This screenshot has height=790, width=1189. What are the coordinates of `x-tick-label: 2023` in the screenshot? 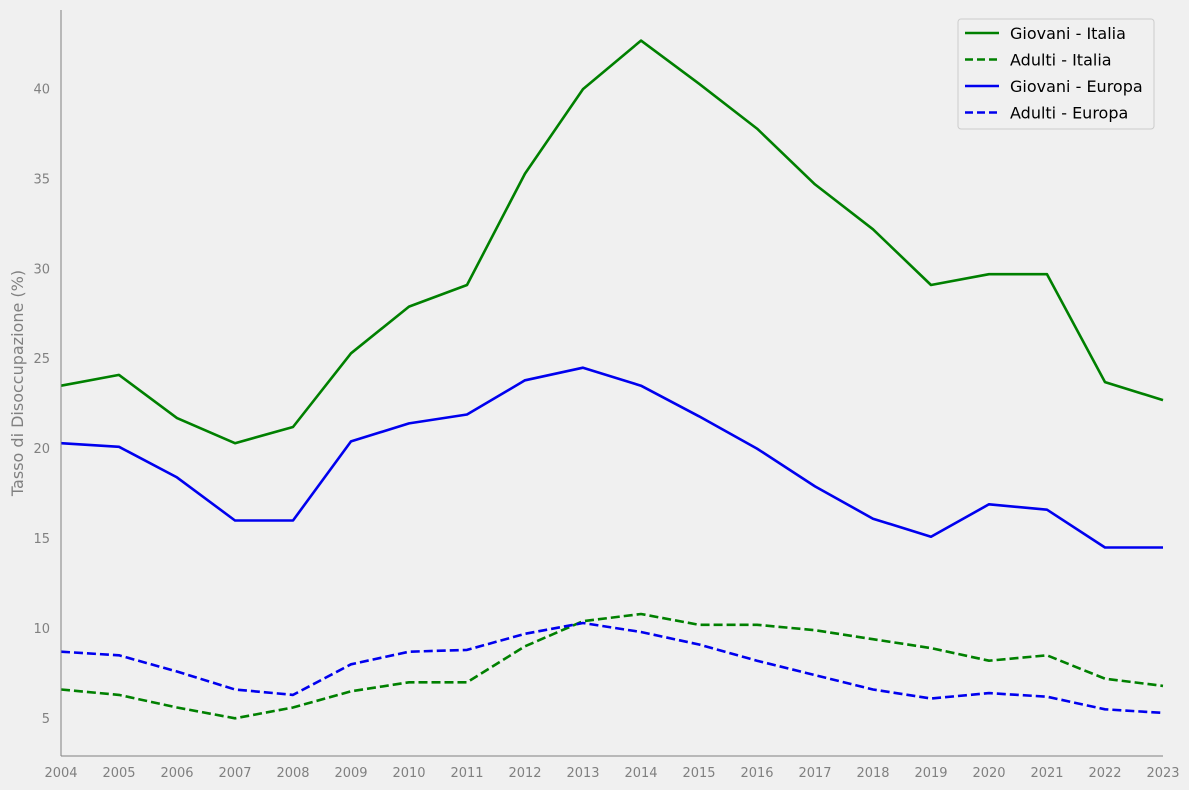 It's located at (1162, 773).